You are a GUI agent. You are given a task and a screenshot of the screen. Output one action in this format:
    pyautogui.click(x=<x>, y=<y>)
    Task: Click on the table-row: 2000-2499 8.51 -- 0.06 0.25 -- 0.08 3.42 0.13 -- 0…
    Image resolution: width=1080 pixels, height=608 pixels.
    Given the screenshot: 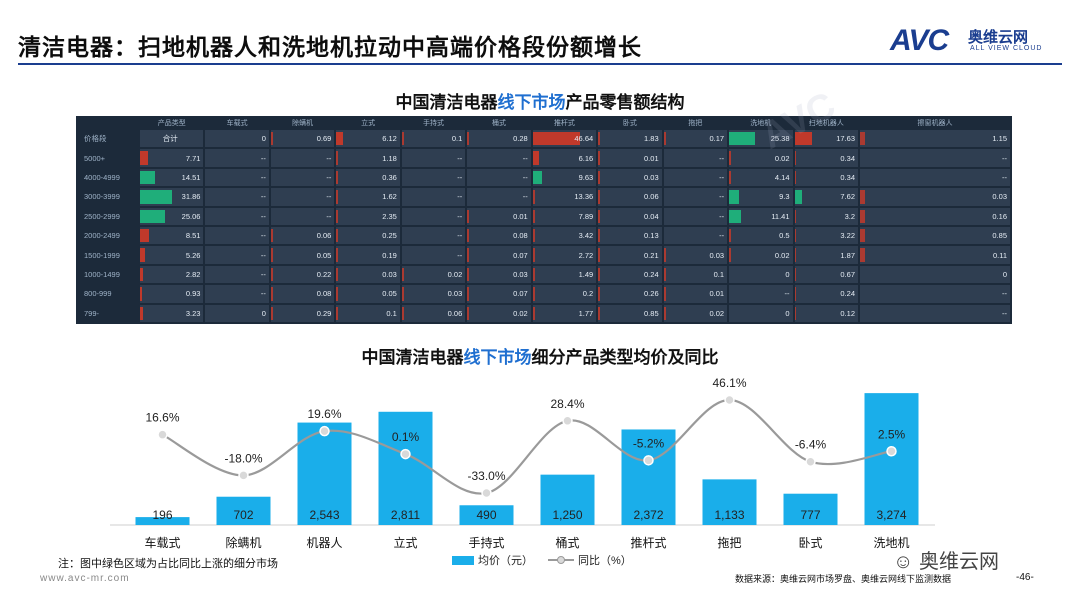 What is the action you would take?
    pyautogui.click(x=544, y=235)
    